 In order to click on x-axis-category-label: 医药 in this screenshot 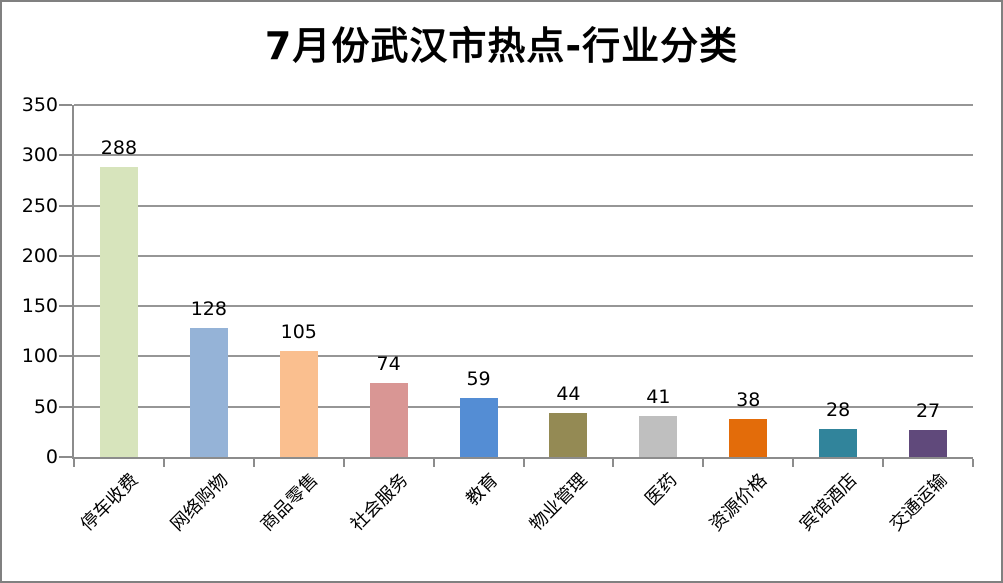, I will do `click(661, 489)`.